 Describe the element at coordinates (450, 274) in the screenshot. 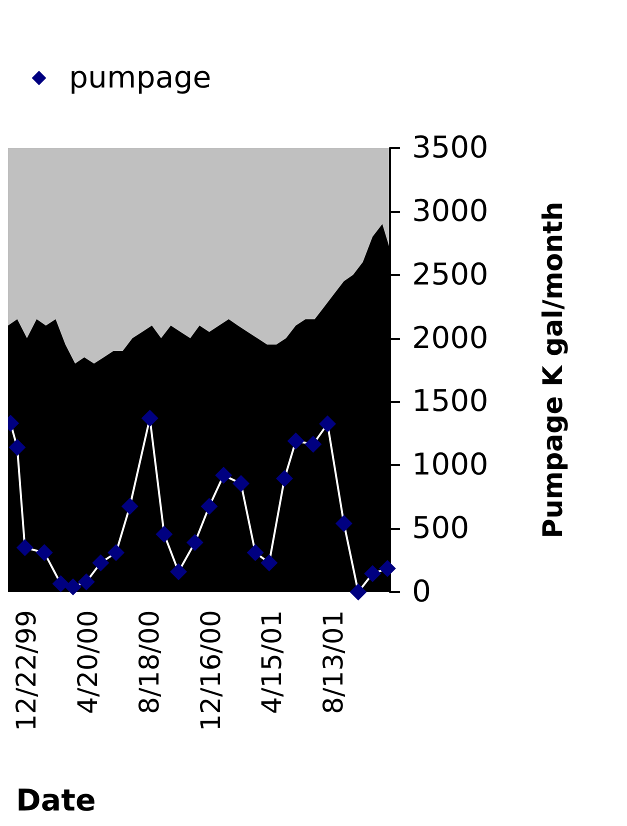

I see `y-tick-label: 2500` at that location.